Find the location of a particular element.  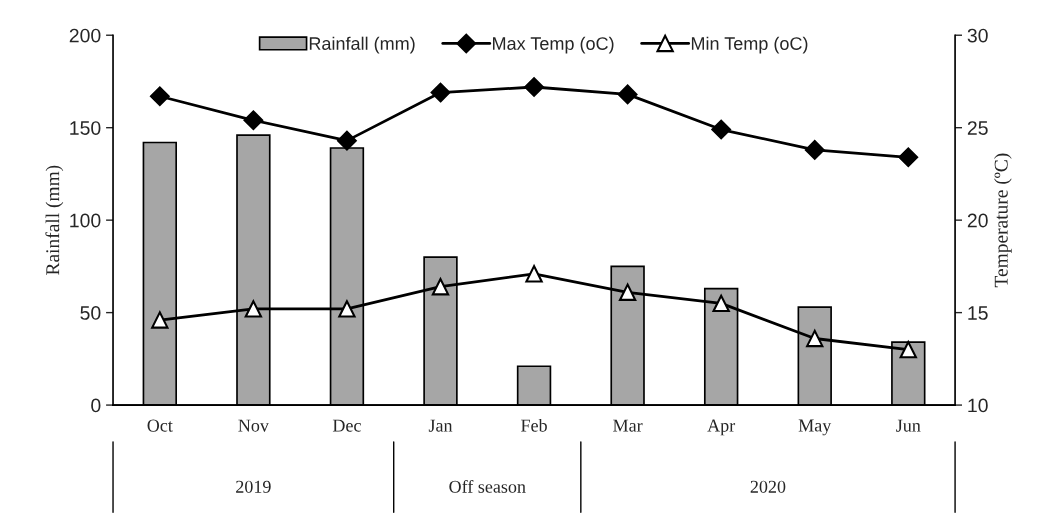

y2-tick-label: 15 is located at coordinates (978, 313).